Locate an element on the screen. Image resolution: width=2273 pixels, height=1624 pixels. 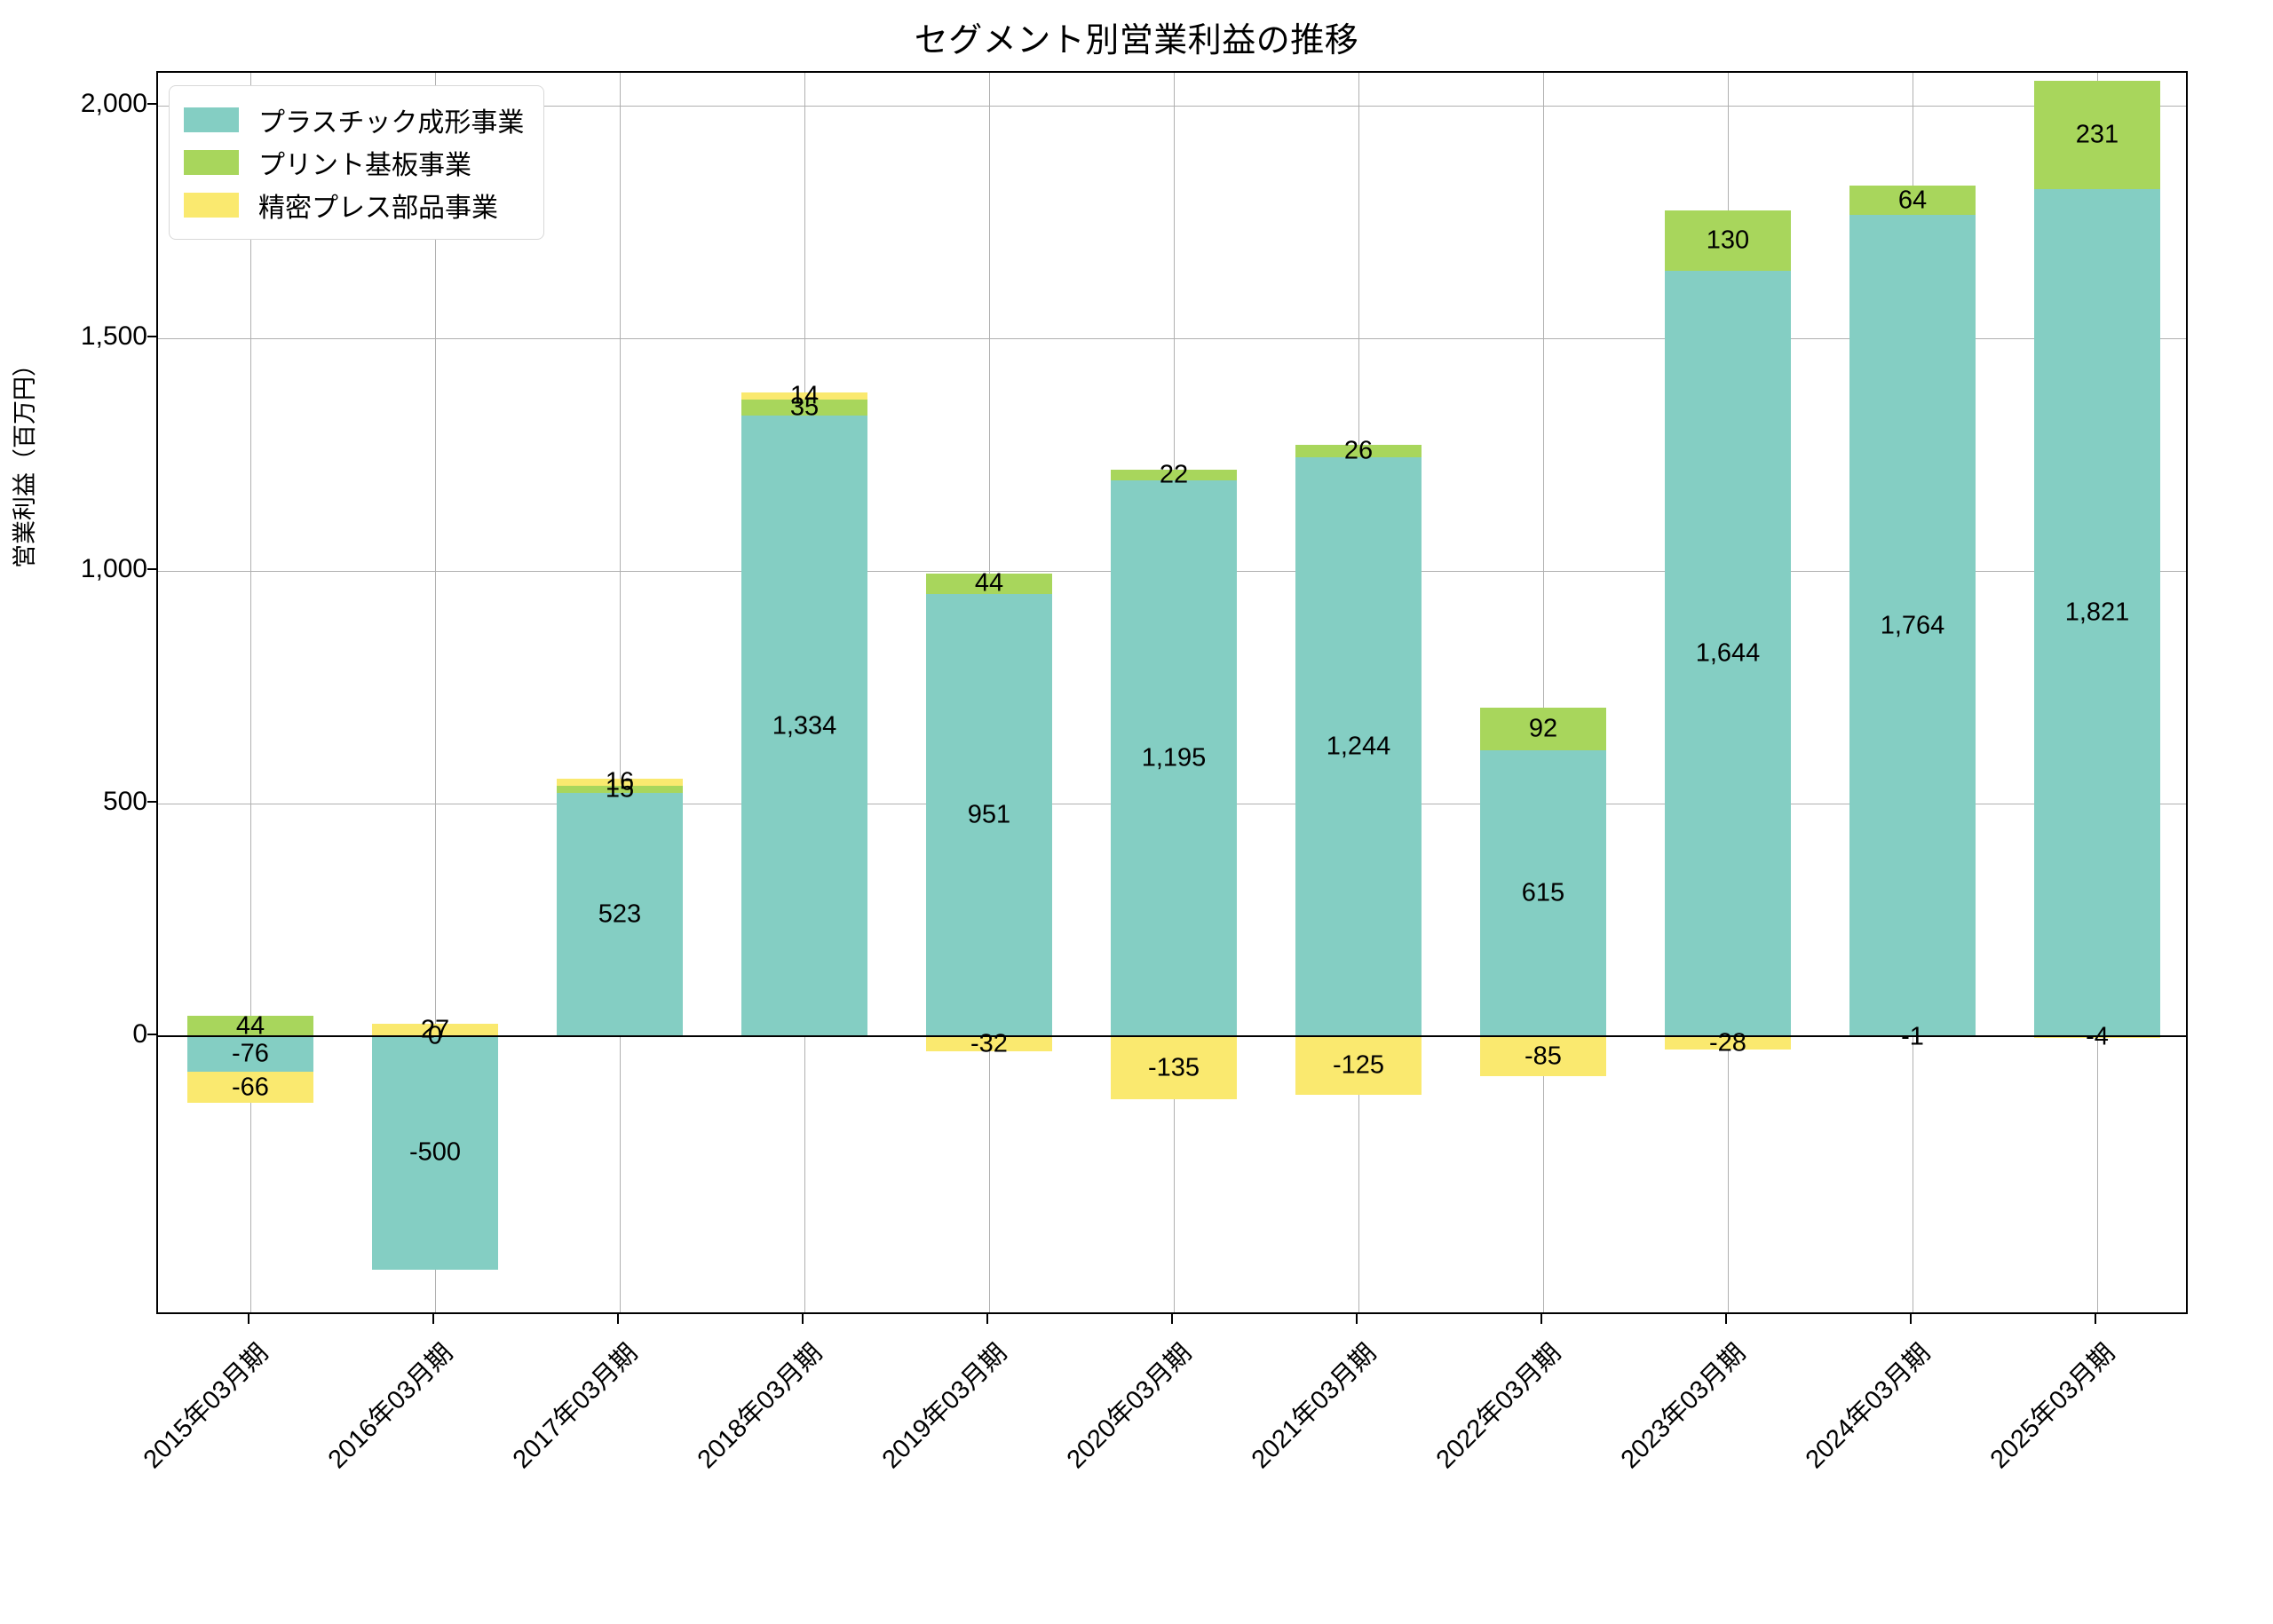
bar-value-label: -4 is located at coordinates (2097, 1036).